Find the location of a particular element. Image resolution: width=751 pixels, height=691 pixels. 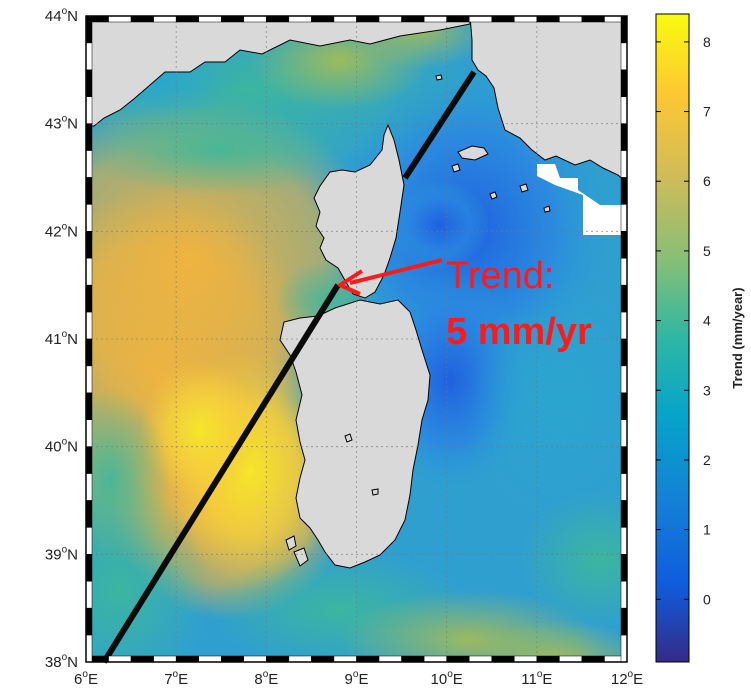

land-elba is located at coordinates (473, 153).